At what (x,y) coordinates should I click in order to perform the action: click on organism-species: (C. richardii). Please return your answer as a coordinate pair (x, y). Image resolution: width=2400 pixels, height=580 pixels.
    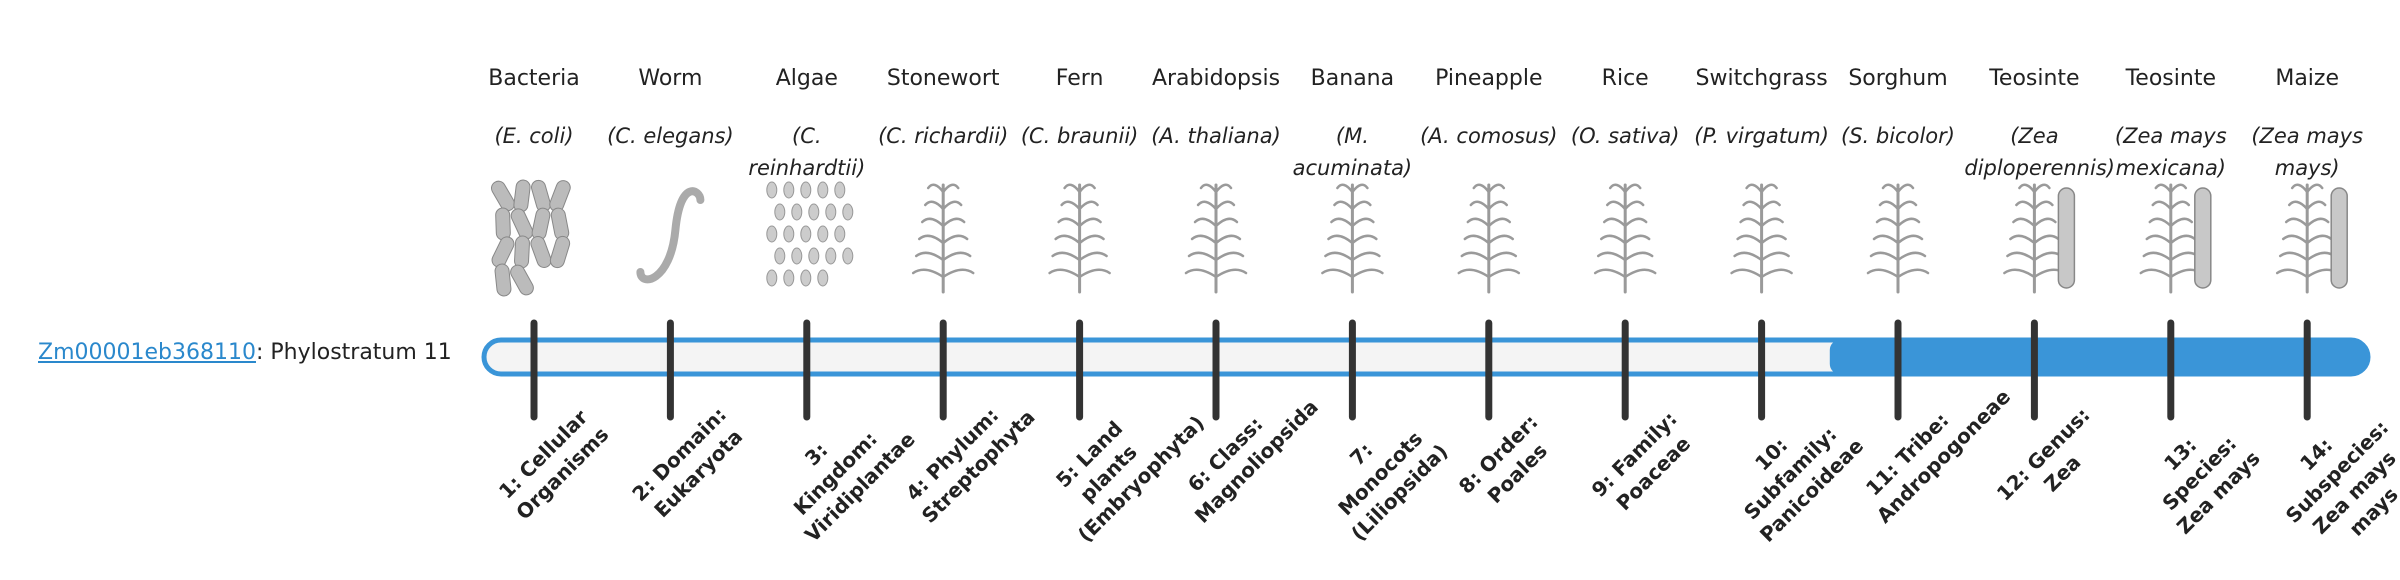
    Looking at the image, I should click on (943, 136).